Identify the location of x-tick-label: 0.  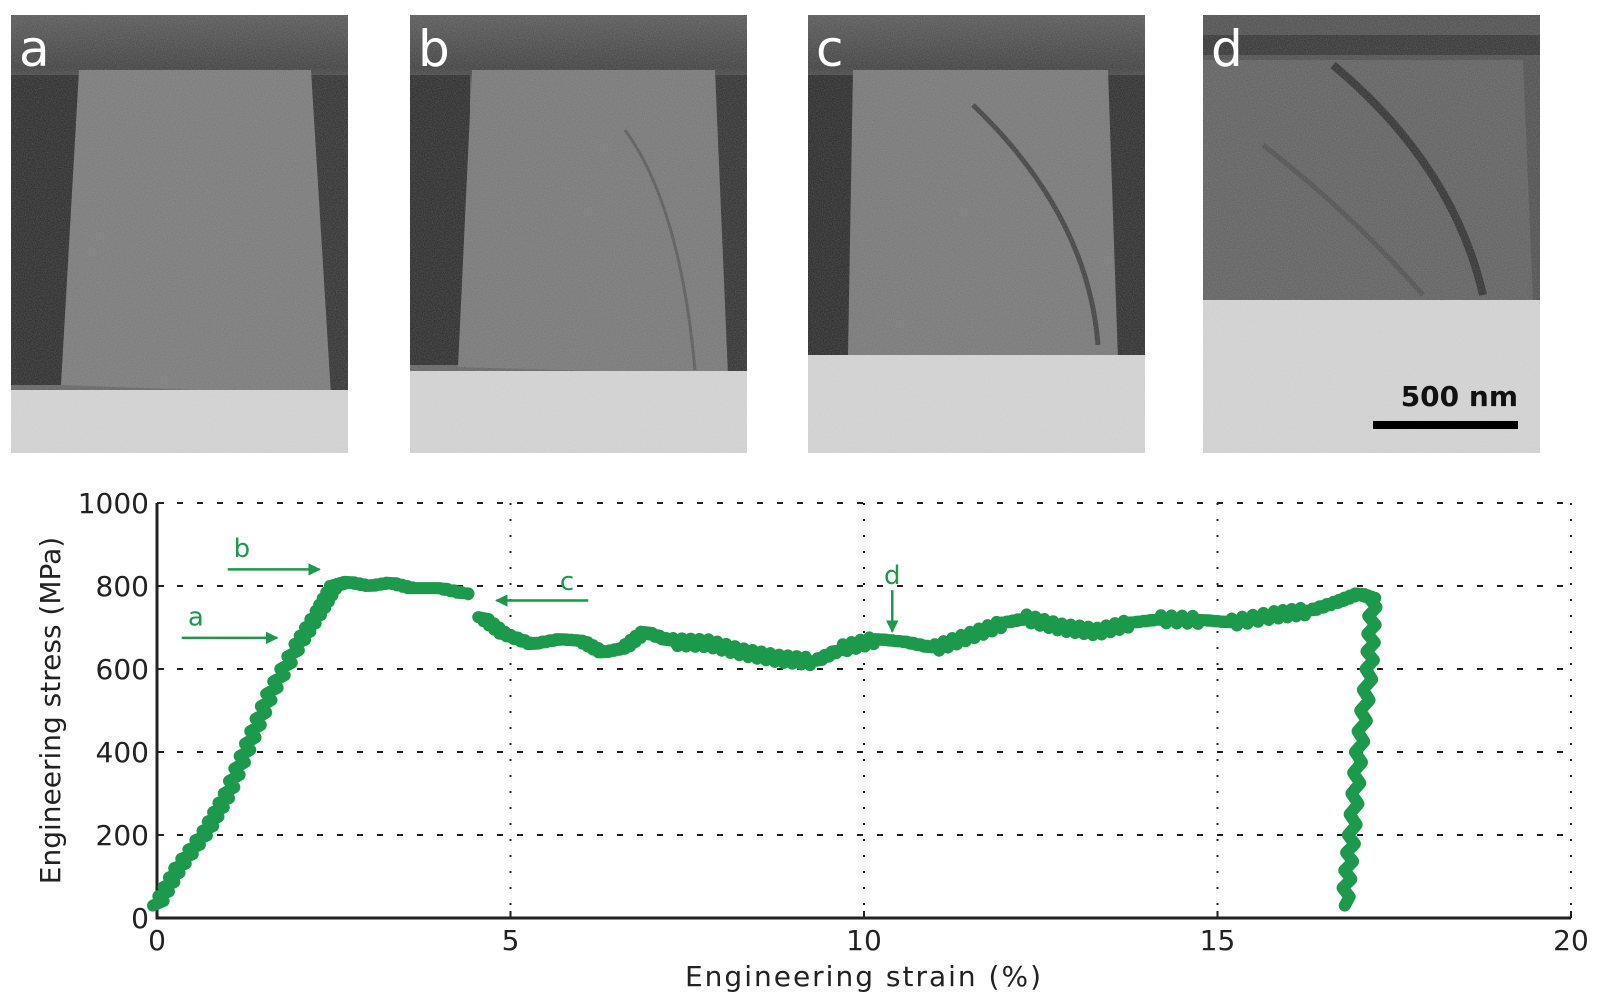
(157, 940).